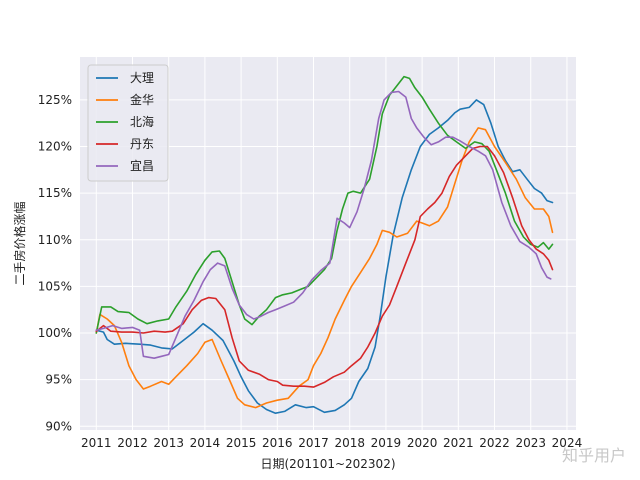 The image size is (640, 480). I want to click on x-tick-label: 2023, so click(530, 443).